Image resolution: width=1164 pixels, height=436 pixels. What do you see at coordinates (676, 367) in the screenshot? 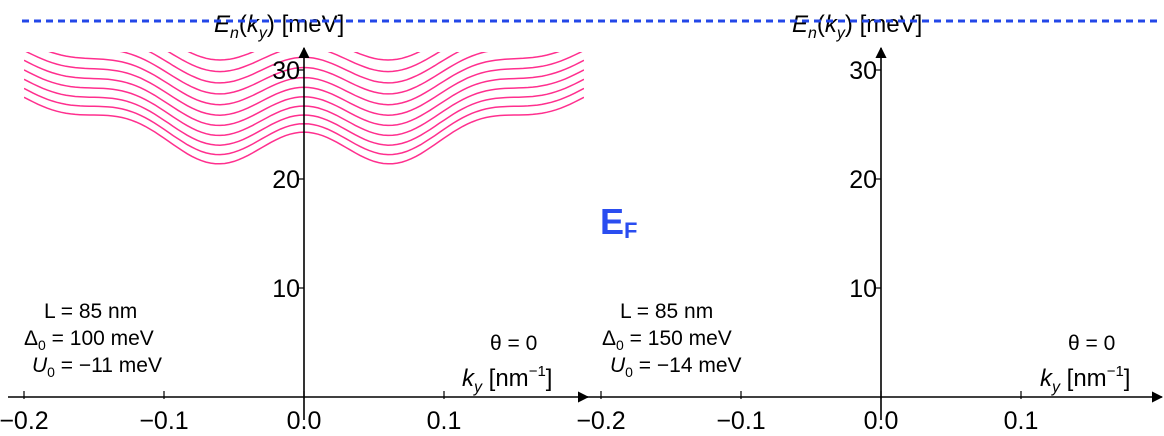
I see `right-param-U0: U0 = −14 meV` at bounding box center [676, 367].